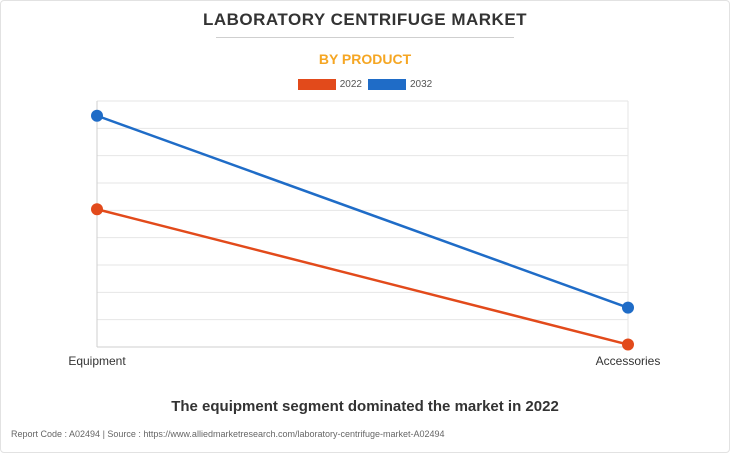  Describe the element at coordinates (365, 37) in the screenshot. I see `title-divider` at that location.